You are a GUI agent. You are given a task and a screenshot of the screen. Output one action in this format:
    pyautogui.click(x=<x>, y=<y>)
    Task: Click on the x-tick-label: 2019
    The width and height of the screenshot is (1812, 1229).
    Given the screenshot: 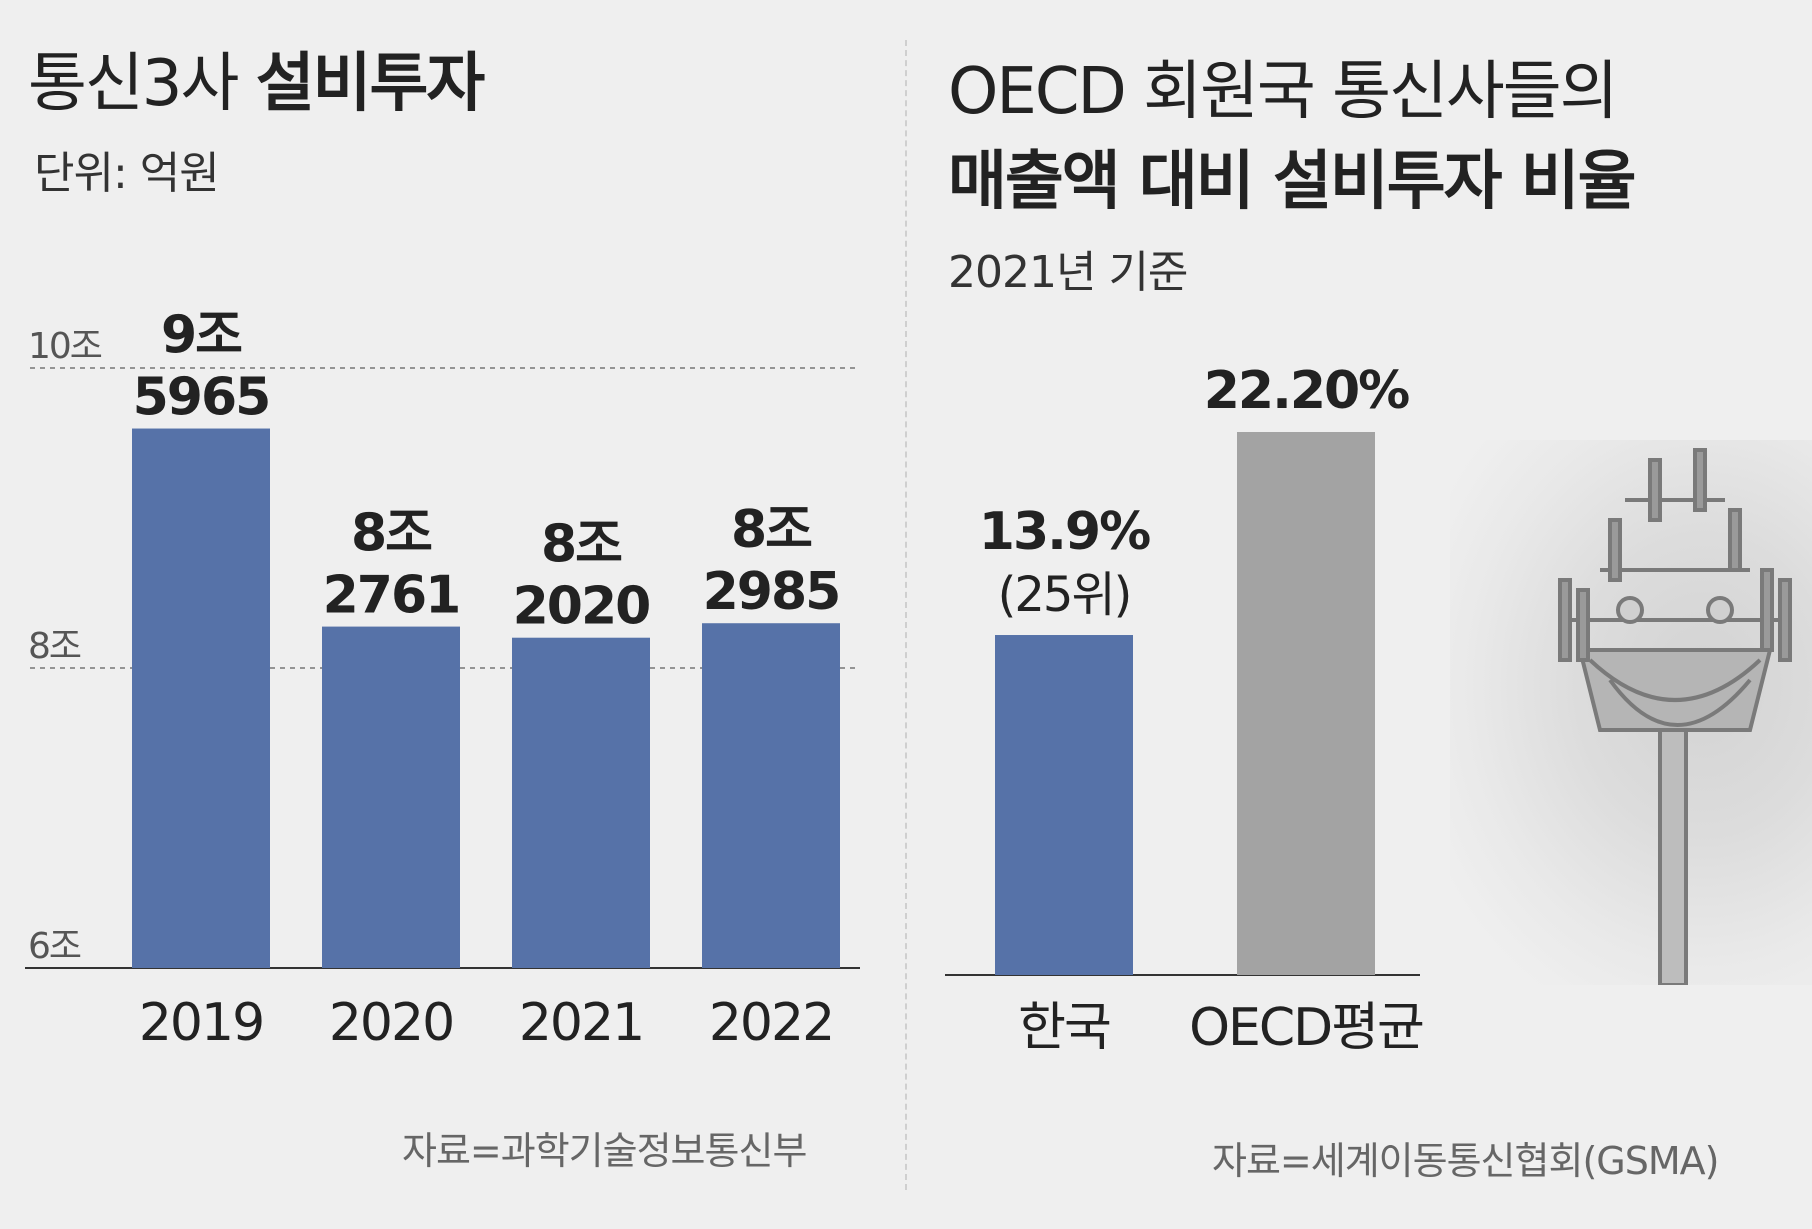 What is the action you would take?
    pyautogui.click(x=201, y=1023)
    